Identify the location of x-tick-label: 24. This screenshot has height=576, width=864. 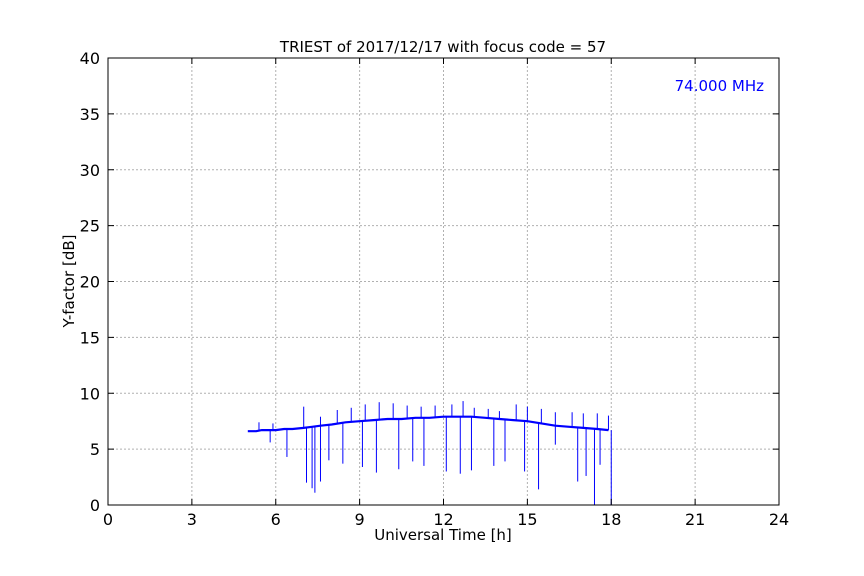
(779, 519).